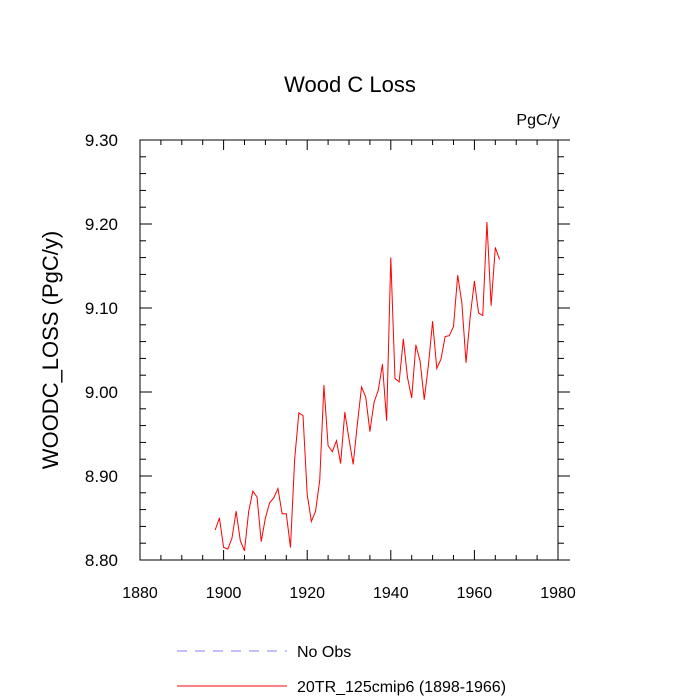  Describe the element at coordinates (101, 350) in the screenshot. I see `y-tick-labels: 8.80 8.90 9.00 9.10 9.20 9.30` at that location.